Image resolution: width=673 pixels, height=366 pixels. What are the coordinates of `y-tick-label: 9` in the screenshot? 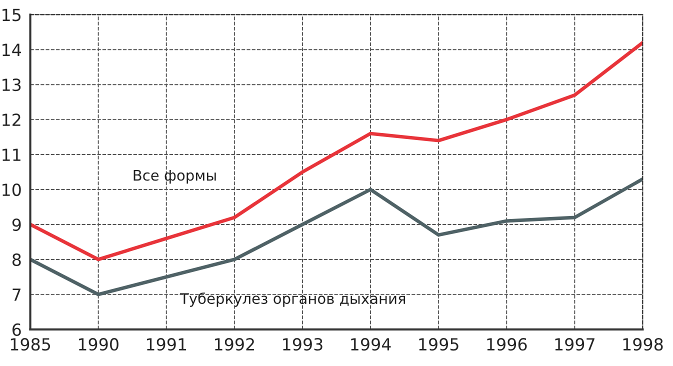 It's located at (16, 225).